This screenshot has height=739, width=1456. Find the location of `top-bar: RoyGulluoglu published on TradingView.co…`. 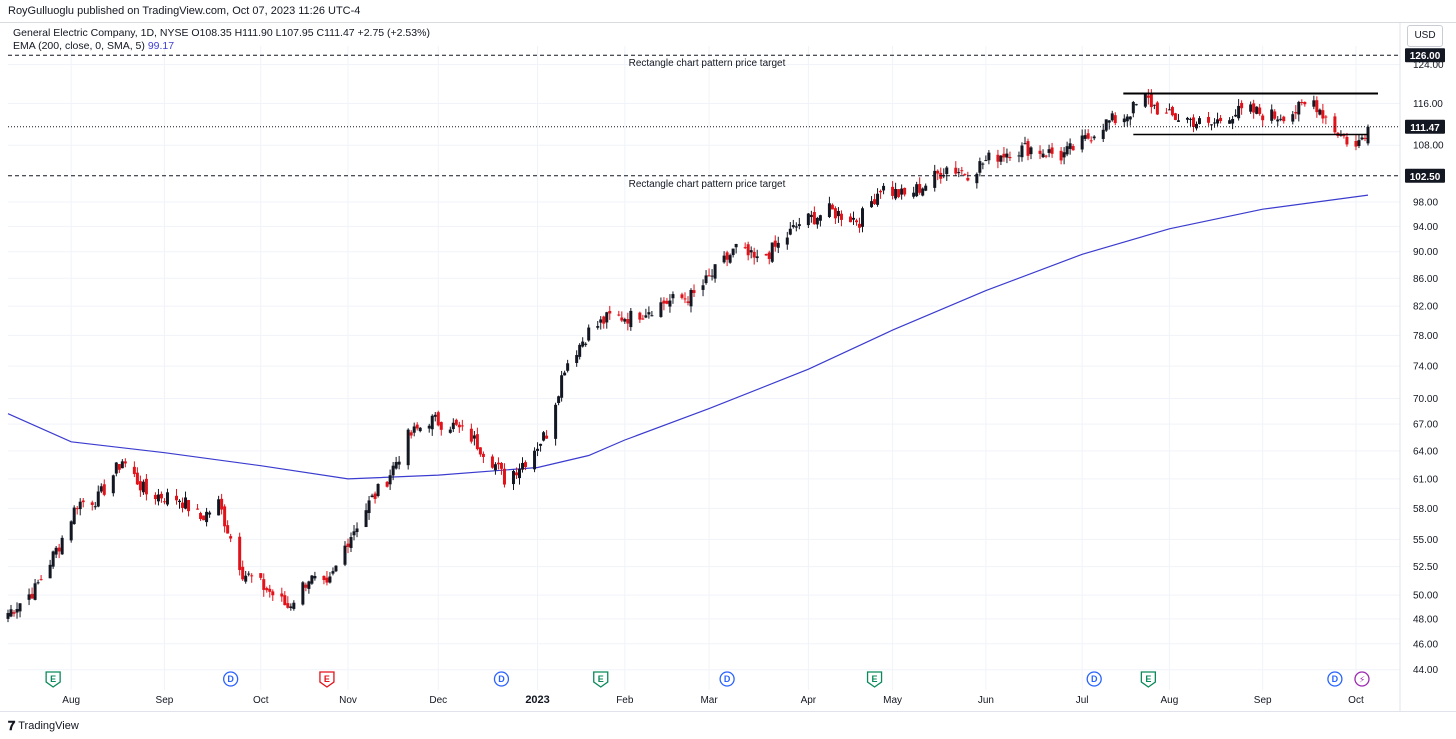

top-bar: RoyGulluoglu published on TradingView.co… is located at coordinates (728, 11).